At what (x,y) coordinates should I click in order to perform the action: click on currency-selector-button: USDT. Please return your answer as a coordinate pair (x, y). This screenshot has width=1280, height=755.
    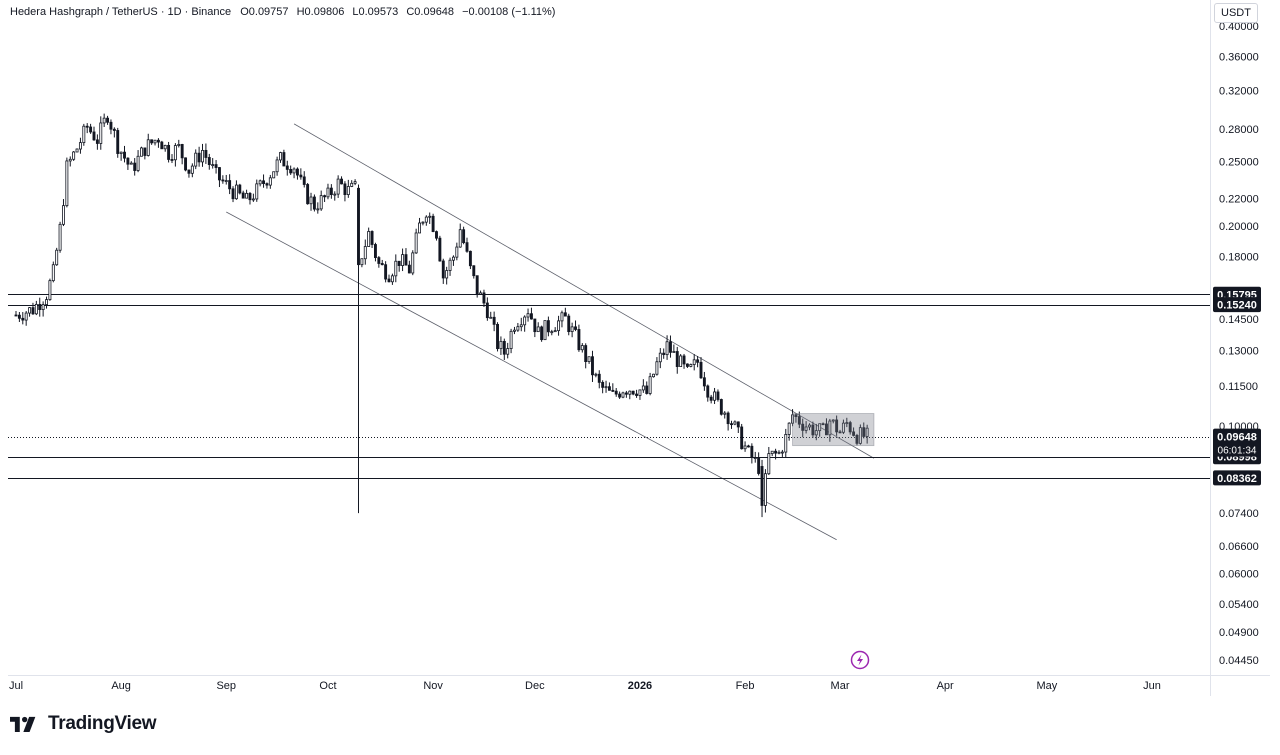
    Looking at the image, I should click on (1236, 13).